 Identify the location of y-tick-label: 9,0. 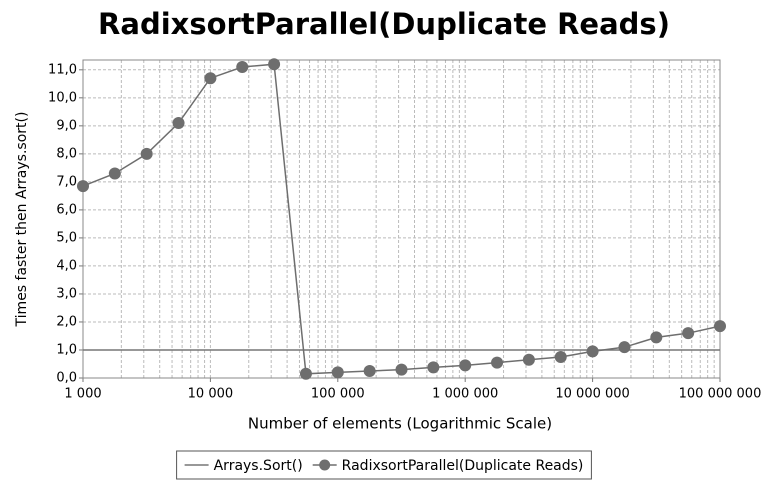
(66, 125).